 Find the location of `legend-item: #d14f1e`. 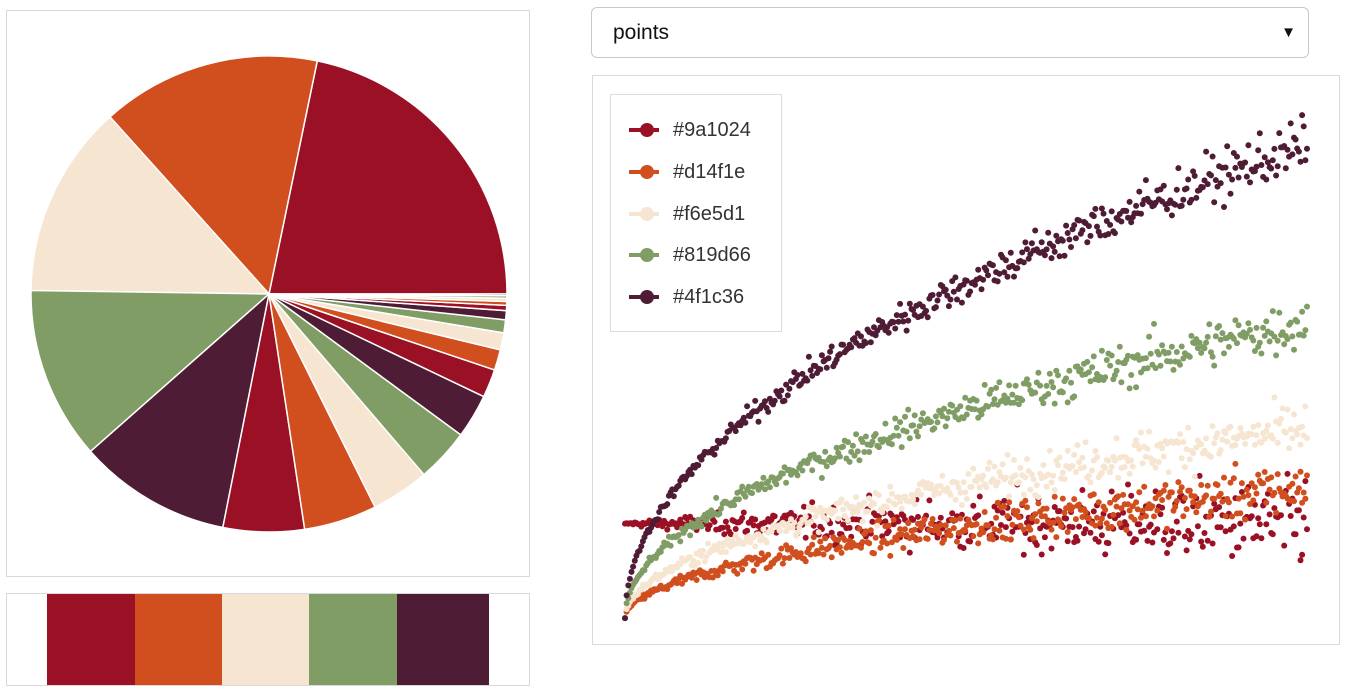

legend-item: #d14f1e is located at coordinates (696, 173).